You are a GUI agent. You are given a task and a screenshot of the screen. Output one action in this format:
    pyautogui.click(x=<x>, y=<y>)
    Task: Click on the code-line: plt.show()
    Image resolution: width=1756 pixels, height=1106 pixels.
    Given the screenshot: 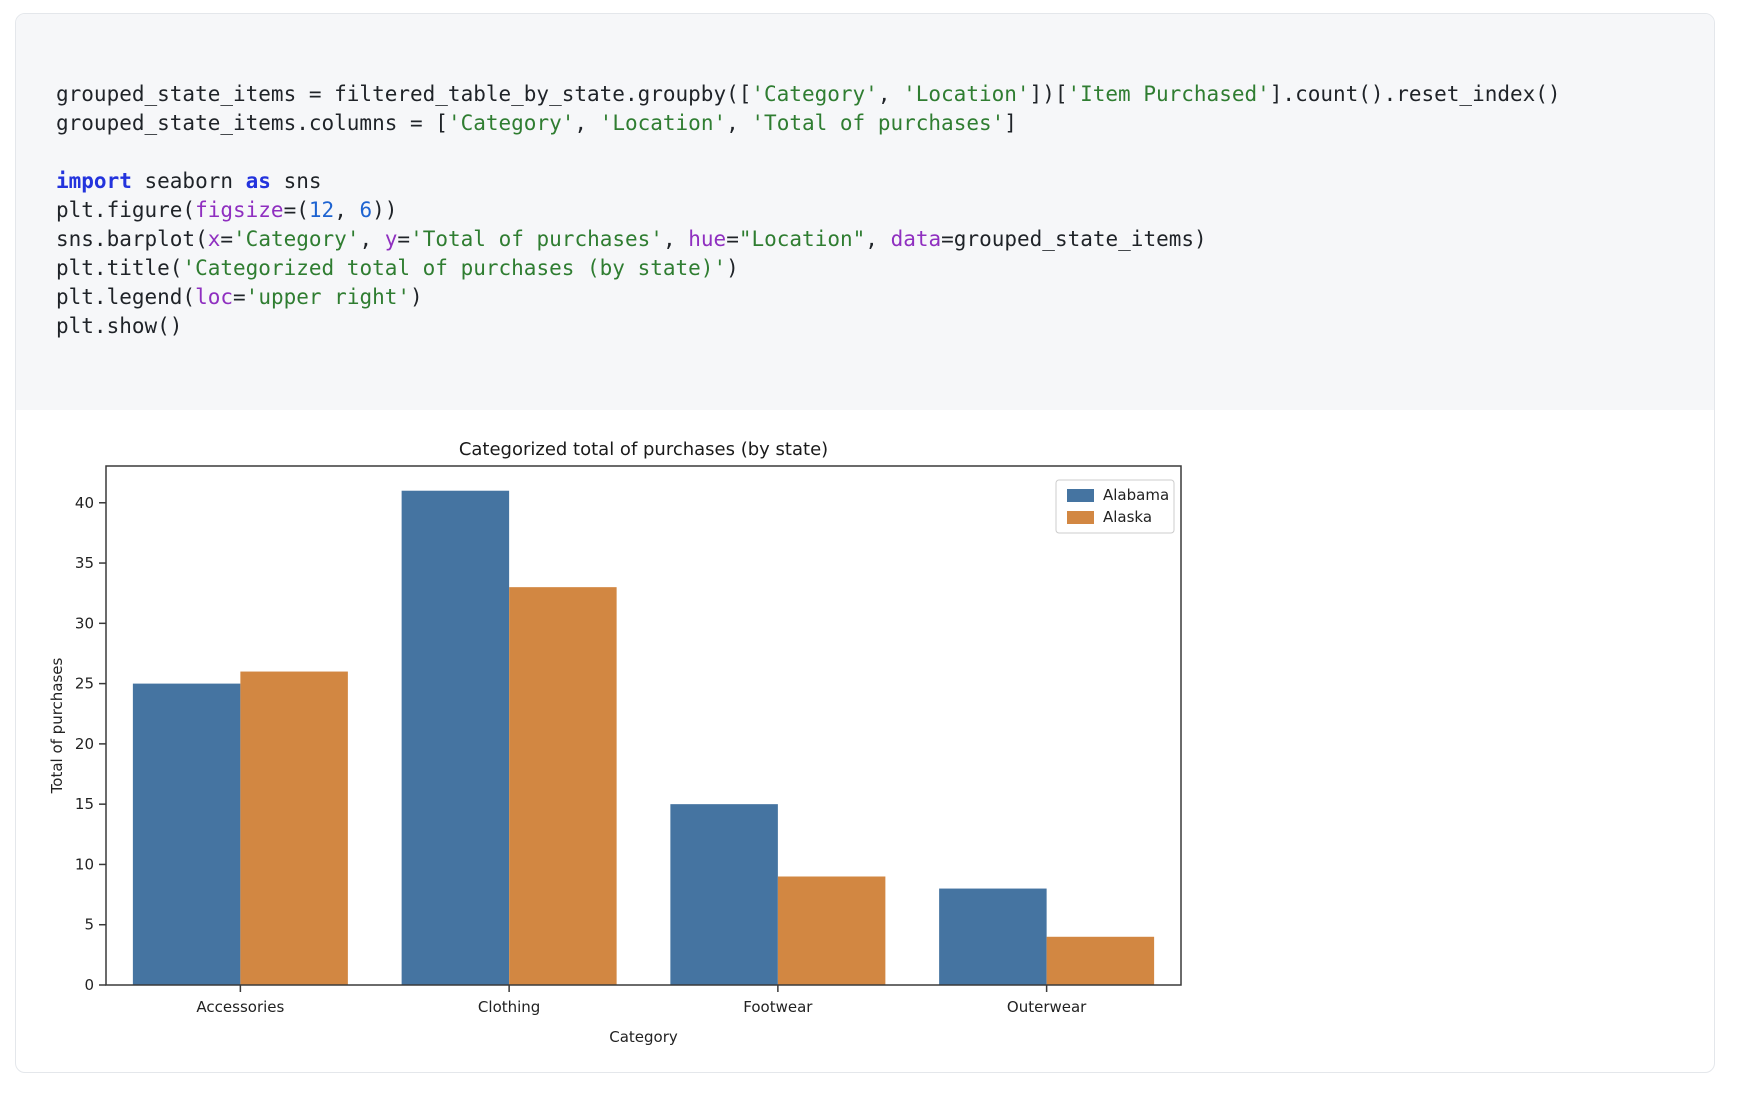 What is the action you would take?
    pyautogui.click(x=865, y=326)
    